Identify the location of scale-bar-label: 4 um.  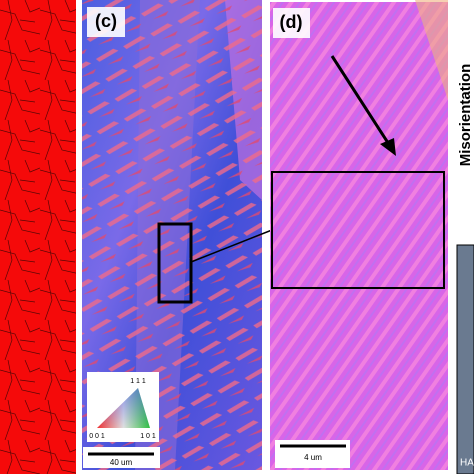
(313, 457).